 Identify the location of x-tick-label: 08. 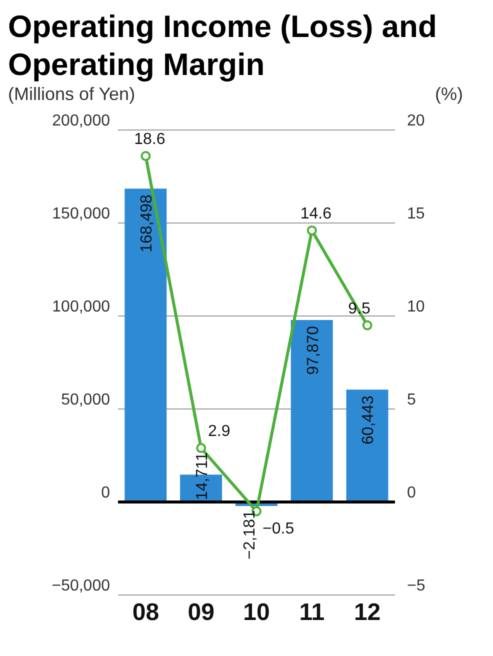
(146, 612).